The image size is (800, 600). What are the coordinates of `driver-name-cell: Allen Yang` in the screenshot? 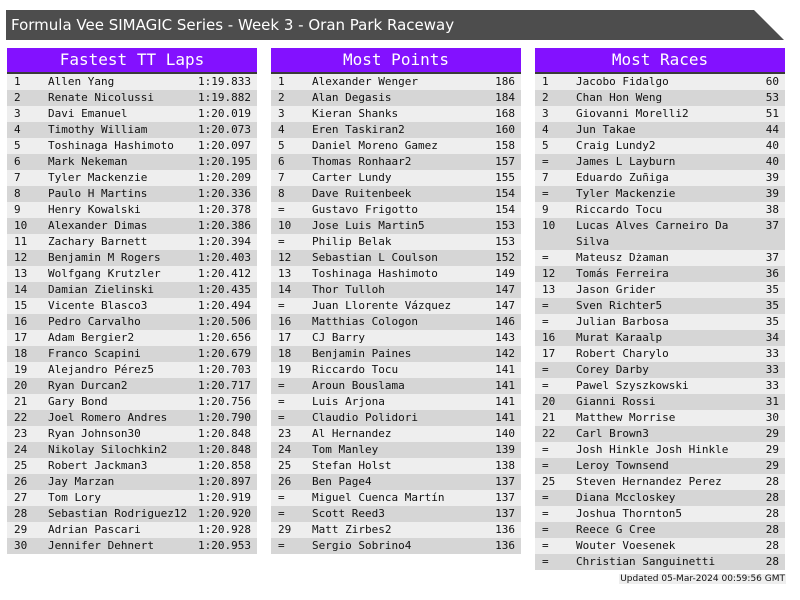 It's located at (81, 81).